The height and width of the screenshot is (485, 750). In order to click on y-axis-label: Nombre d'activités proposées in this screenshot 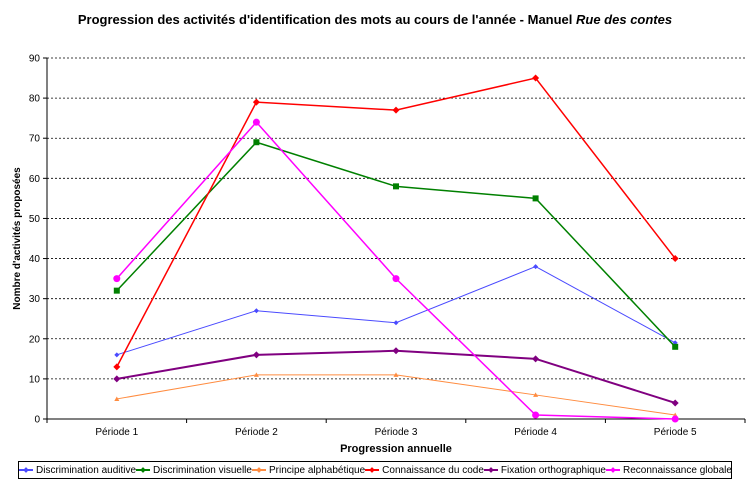, I will do `click(17, 238)`.